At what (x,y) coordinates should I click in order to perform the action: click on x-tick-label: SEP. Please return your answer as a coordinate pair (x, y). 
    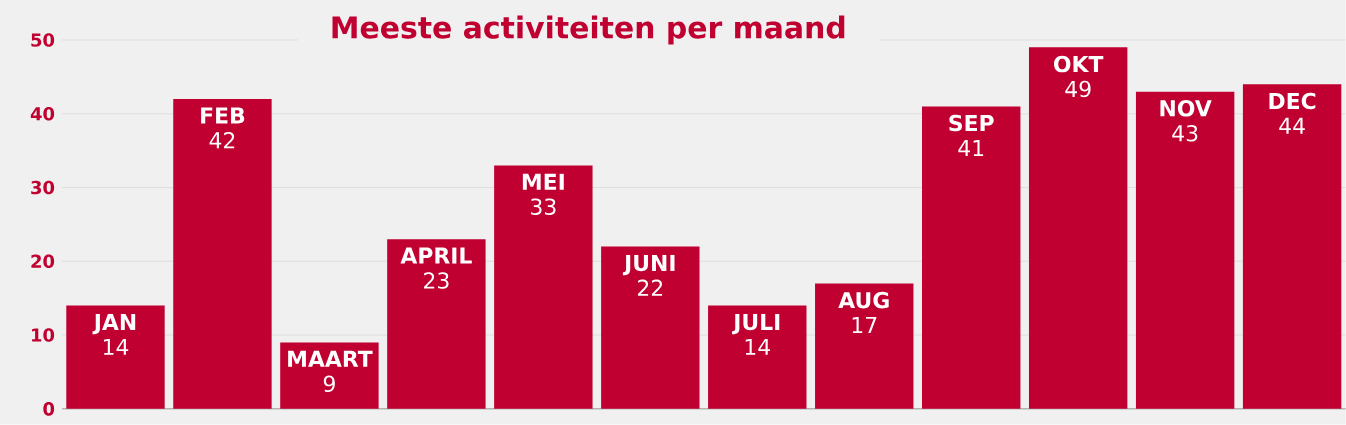
    Looking at the image, I should click on (971, 123).